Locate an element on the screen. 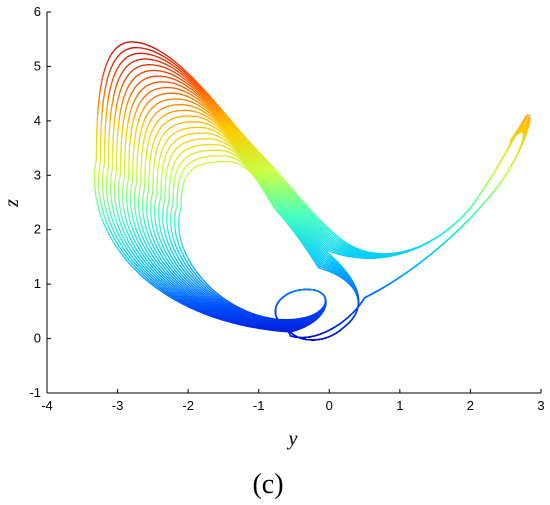  x-tick-label: 0 is located at coordinates (329, 405).